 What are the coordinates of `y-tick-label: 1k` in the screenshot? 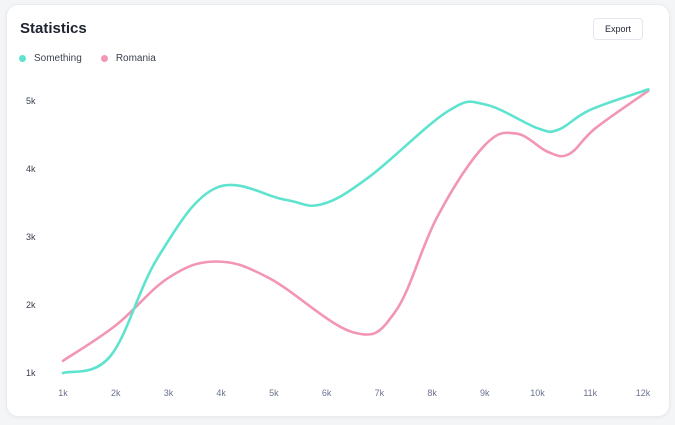 It's located at (31, 373).